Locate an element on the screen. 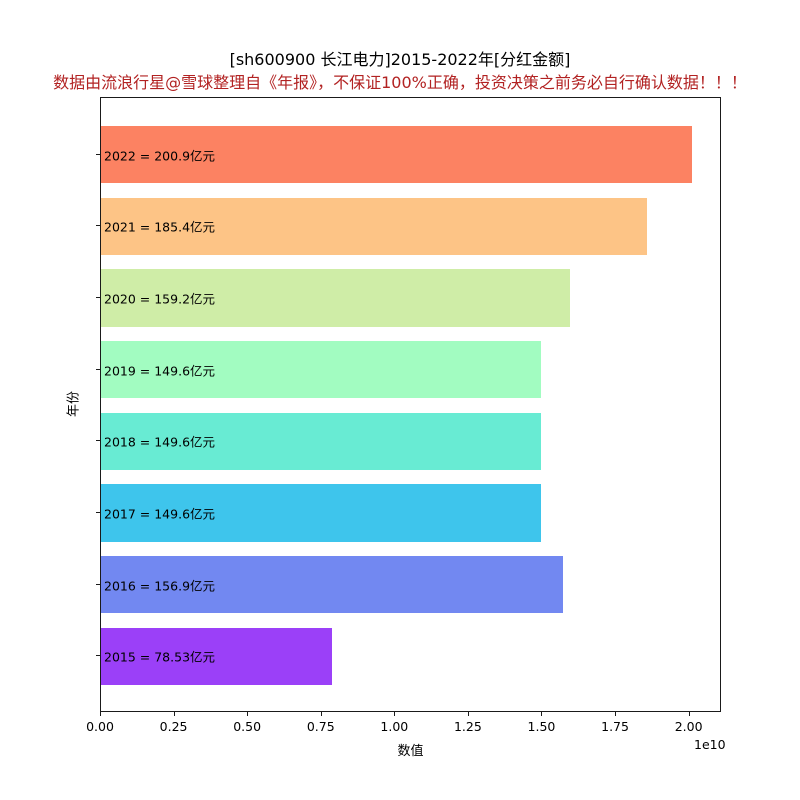  x-tick-label-0.50: 0.50 is located at coordinates (247, 726).